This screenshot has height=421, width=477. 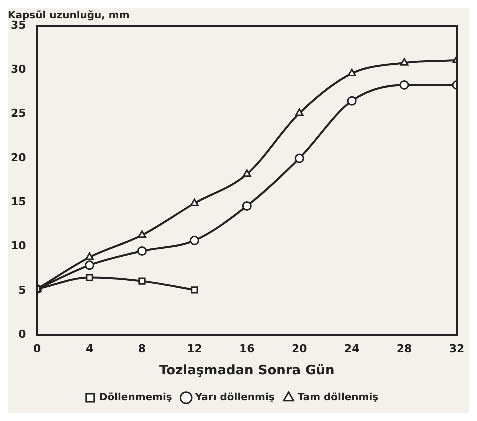 What do you see at coordinates (234, 398) in the screenshot?
I see `legend-label: Yarı döllenmiş` at bounding box center [234, 398].